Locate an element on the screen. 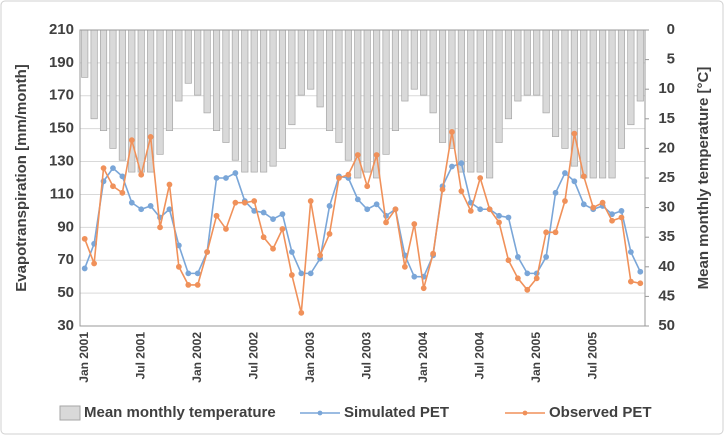 This screenshot has width=724, height=435. y-tick-label: 70 is located at coordinates (65, 259).